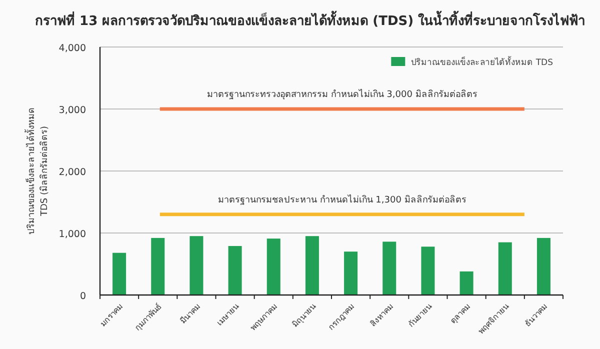 The width and height of the screenshot is (600, 349). What do you see at coordinates (72, 172) in the screenshot?
I see `y-tick-label: 2,000` at bounding box center [72, 172].